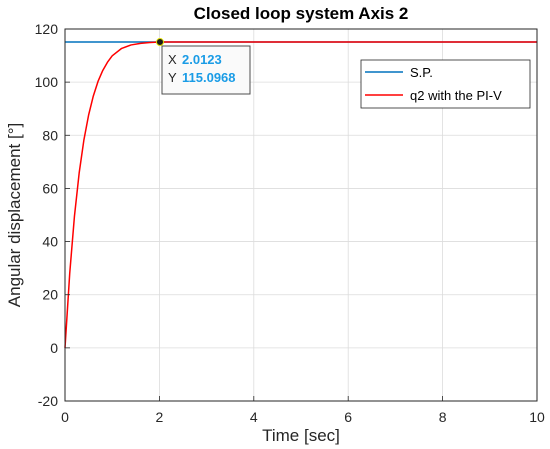 The height and width of the screenshot is (449, 550). What do you see at coordinates (172, 59) in the screenshot?
I see `datatip-x-label: X` at bounding box center [172, 59].